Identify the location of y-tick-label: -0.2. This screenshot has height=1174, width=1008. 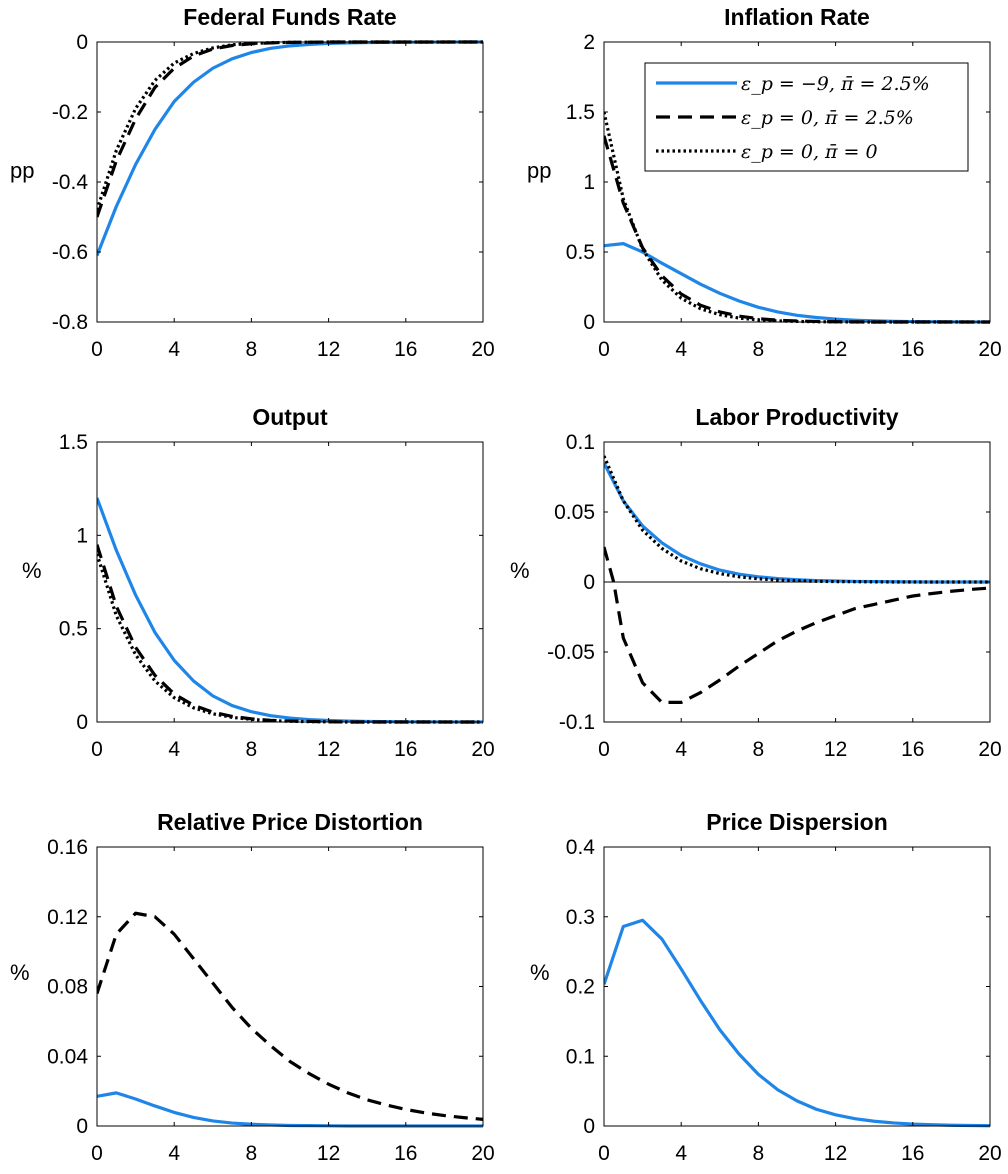
(70, 112).